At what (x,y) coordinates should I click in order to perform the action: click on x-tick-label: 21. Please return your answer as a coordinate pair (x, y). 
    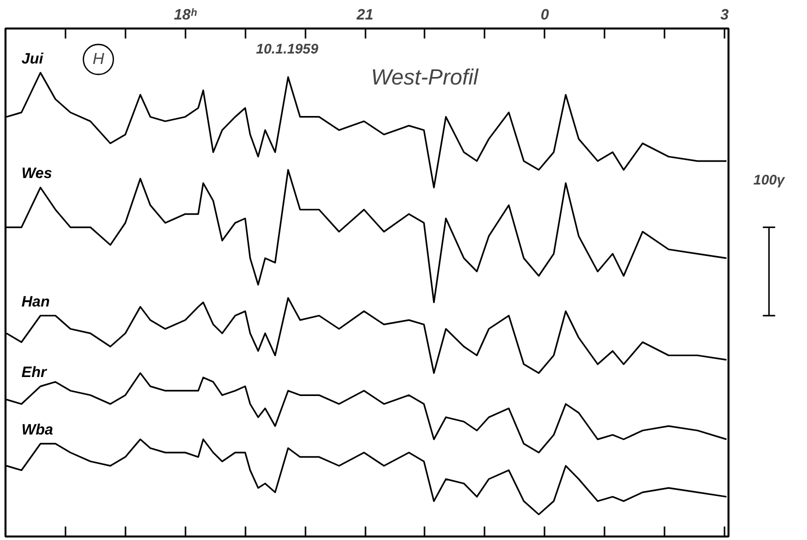
    Looking at the image, I should click on (365, 15).